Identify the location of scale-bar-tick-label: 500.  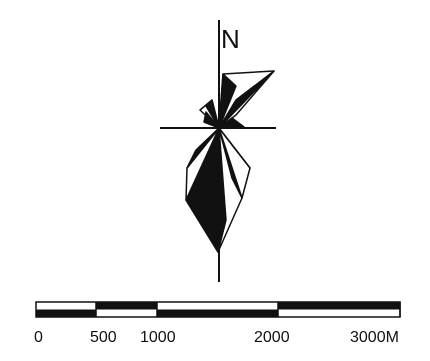
(103, 337).